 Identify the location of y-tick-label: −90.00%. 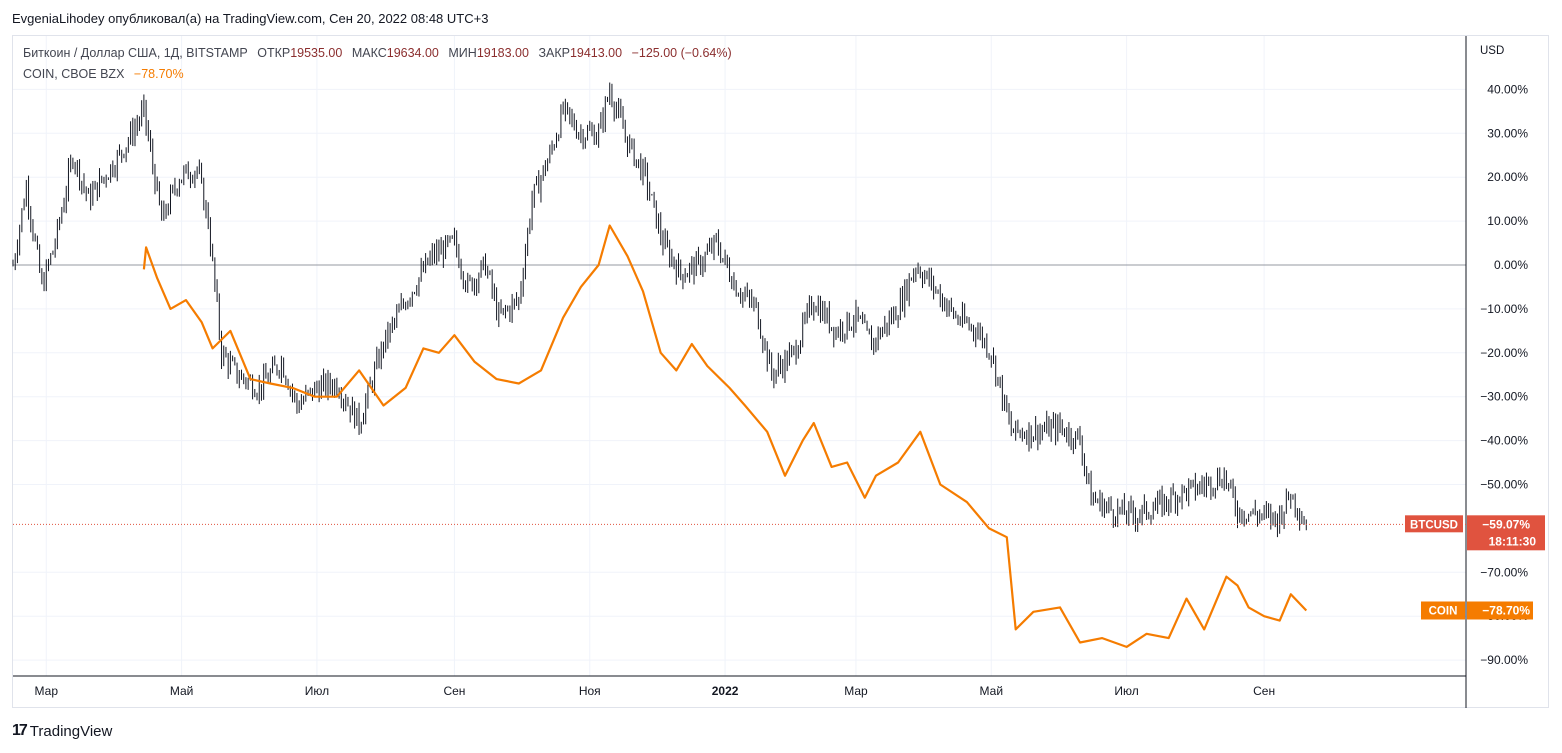
(1504, 660).